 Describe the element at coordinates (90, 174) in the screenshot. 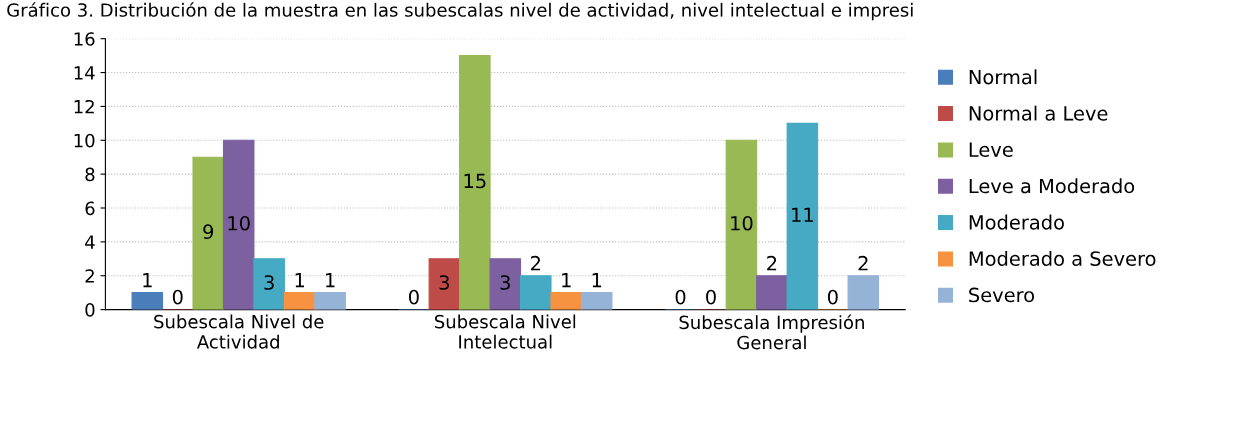

I see `y-tick-label: 8` at that location.